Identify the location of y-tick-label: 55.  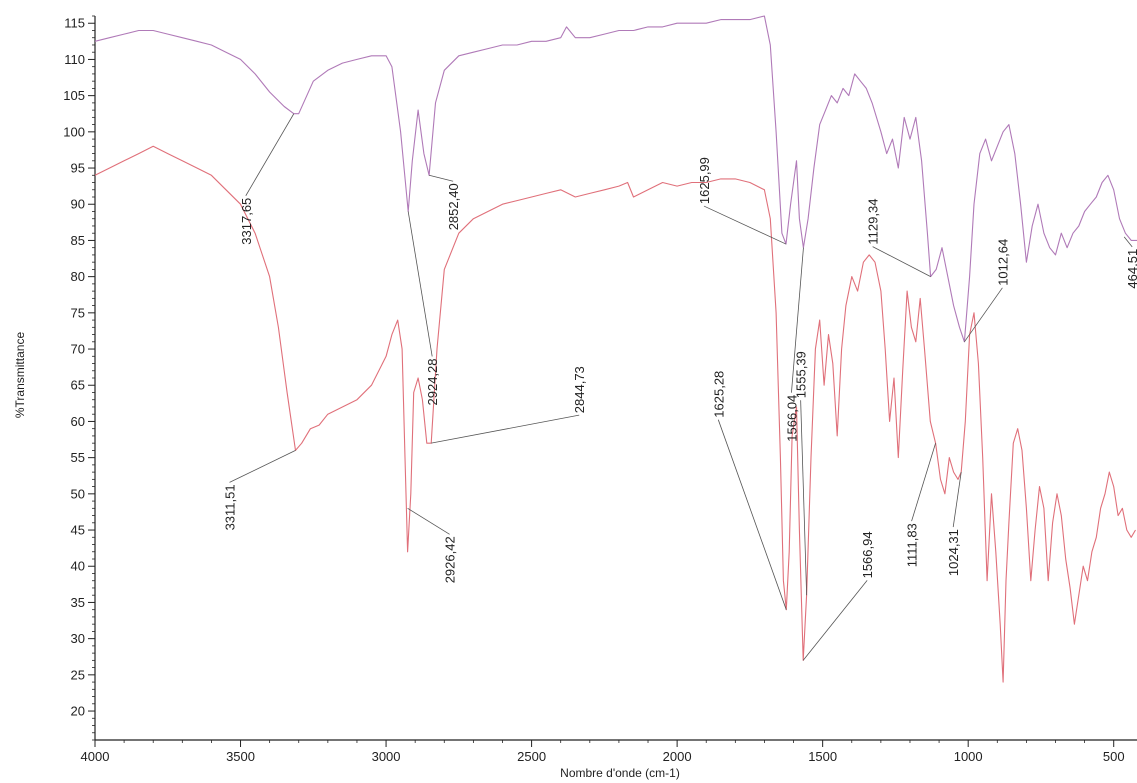
(78, 457).